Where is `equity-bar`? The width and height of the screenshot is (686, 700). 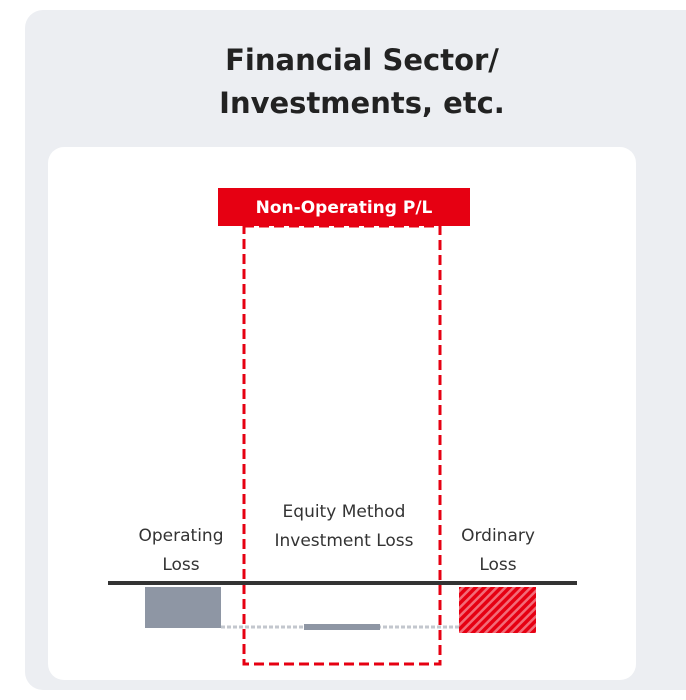
equity-bar is located at coordinates (342, 627).